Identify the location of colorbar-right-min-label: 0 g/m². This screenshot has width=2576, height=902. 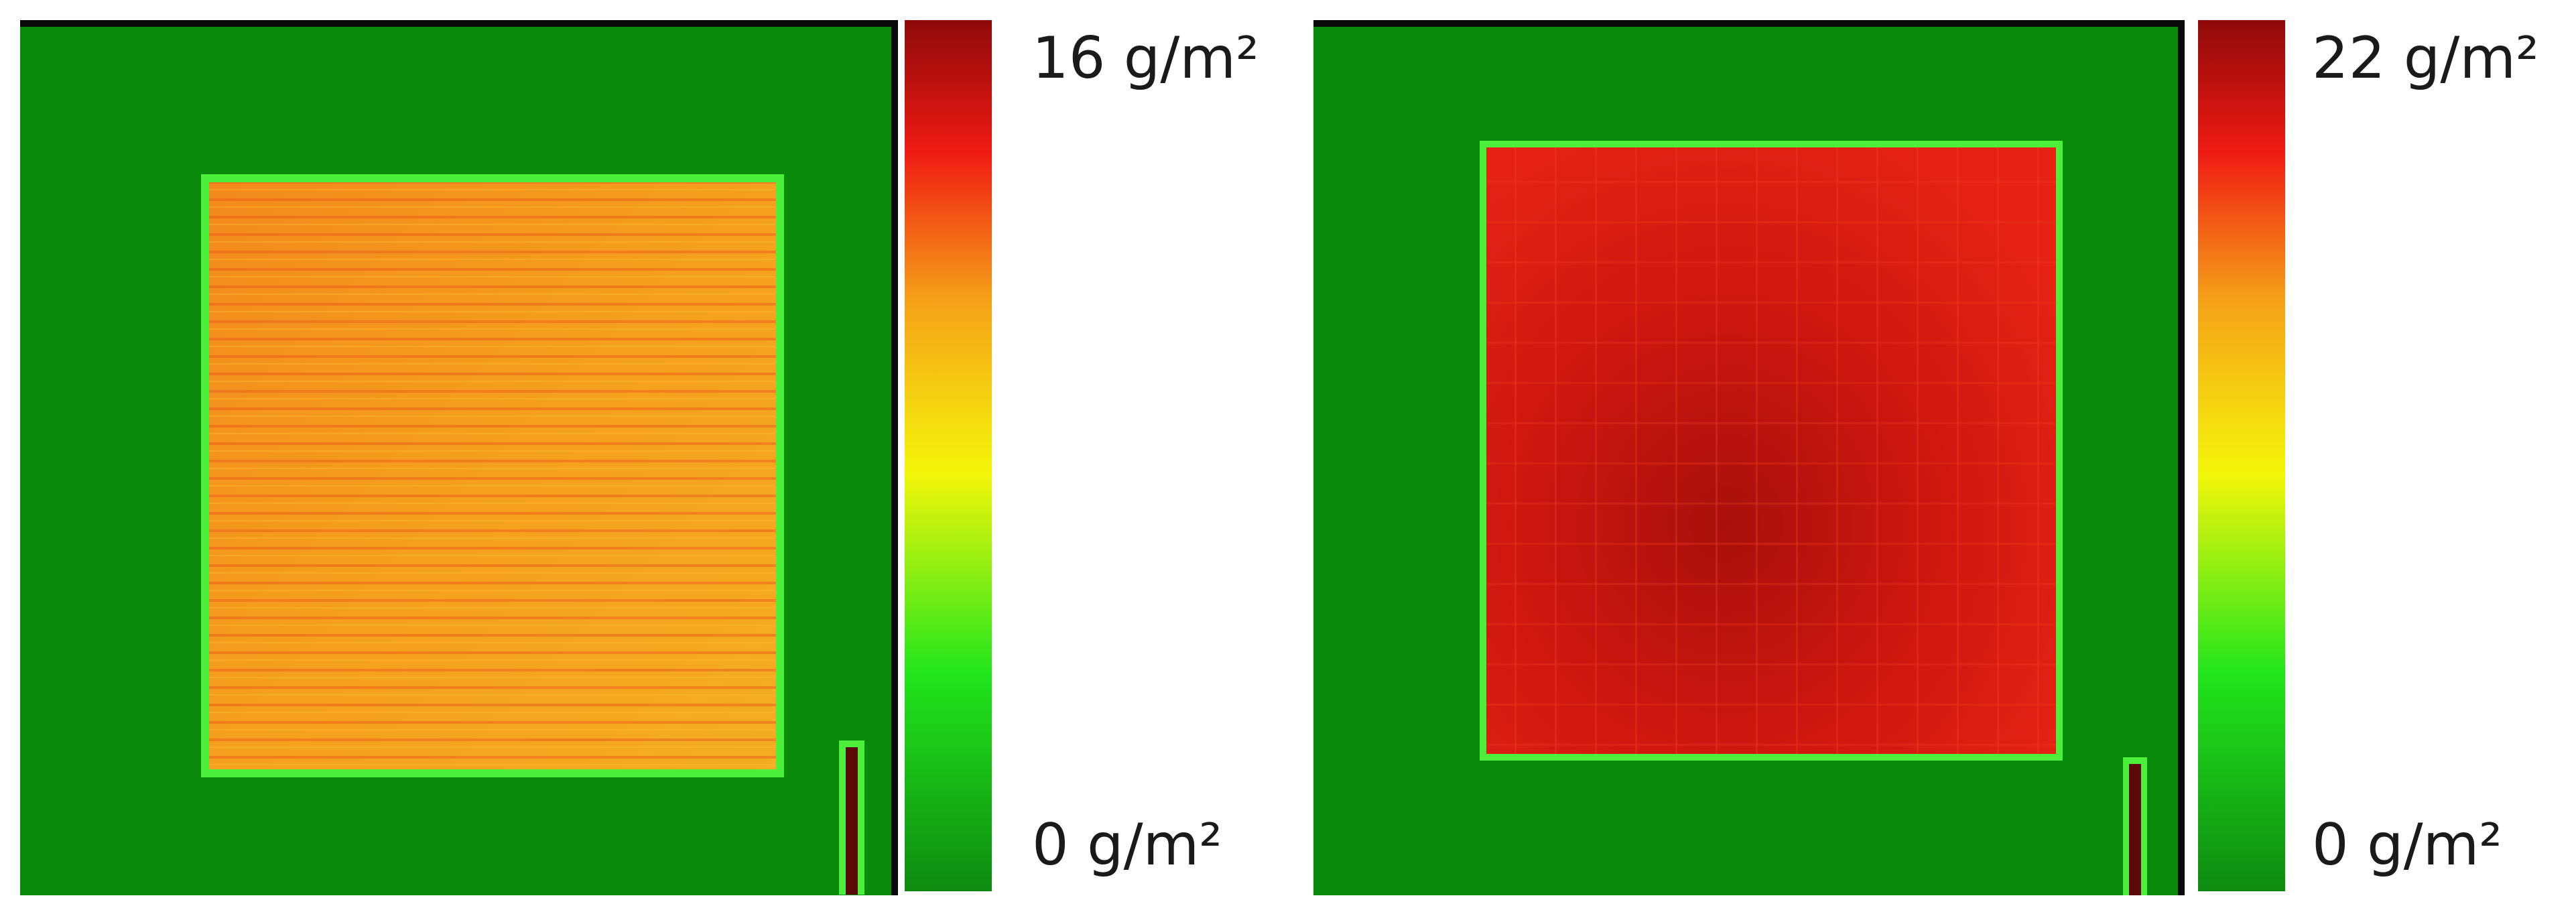
(2407, 845).